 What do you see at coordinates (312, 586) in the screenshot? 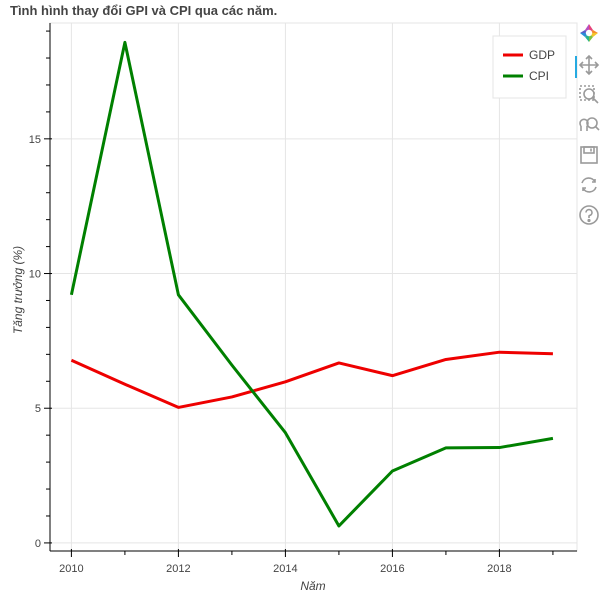
I see `x-axis-label: Năm` at bounding box center [312, 586].